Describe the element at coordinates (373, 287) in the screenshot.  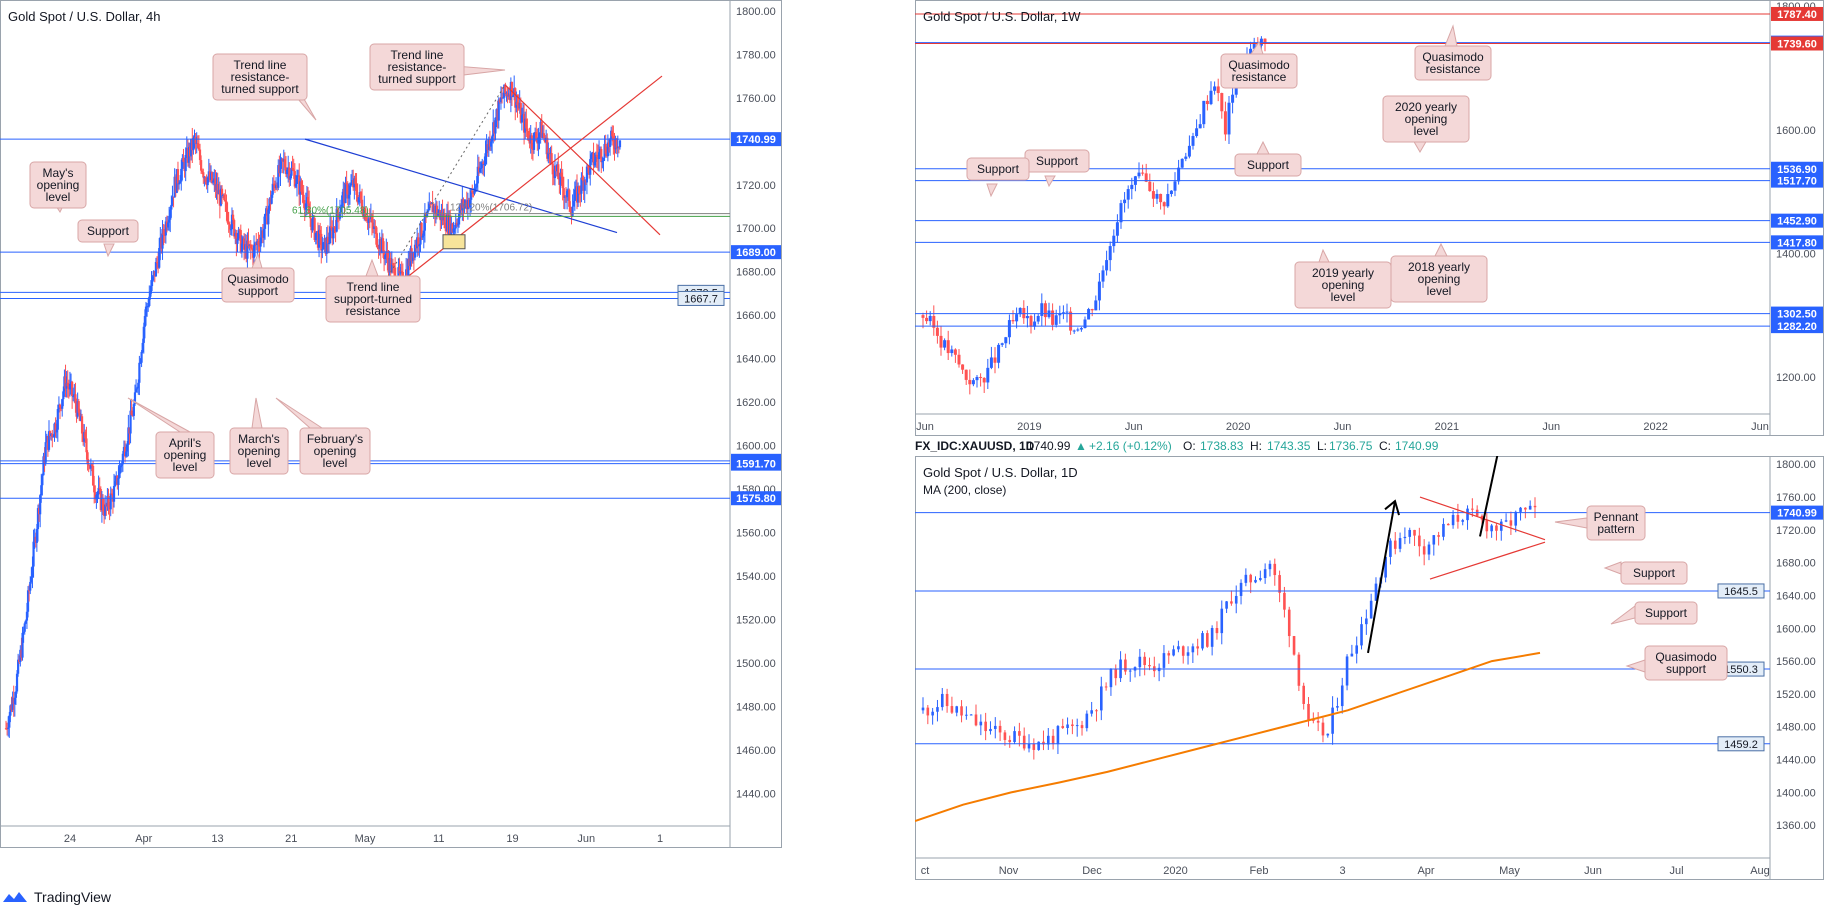
I see `callout-text: Trend line` at that location.